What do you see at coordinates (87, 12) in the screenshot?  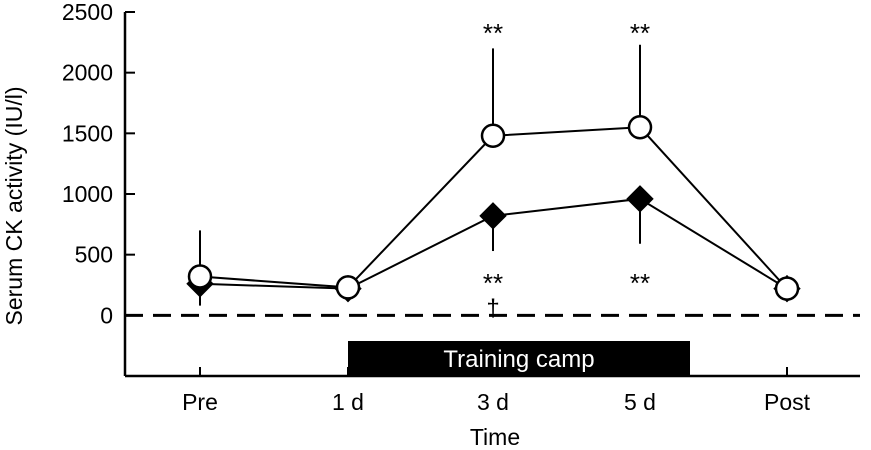 I see `y-tick-label: 2500` at bounding box center [87, 12].